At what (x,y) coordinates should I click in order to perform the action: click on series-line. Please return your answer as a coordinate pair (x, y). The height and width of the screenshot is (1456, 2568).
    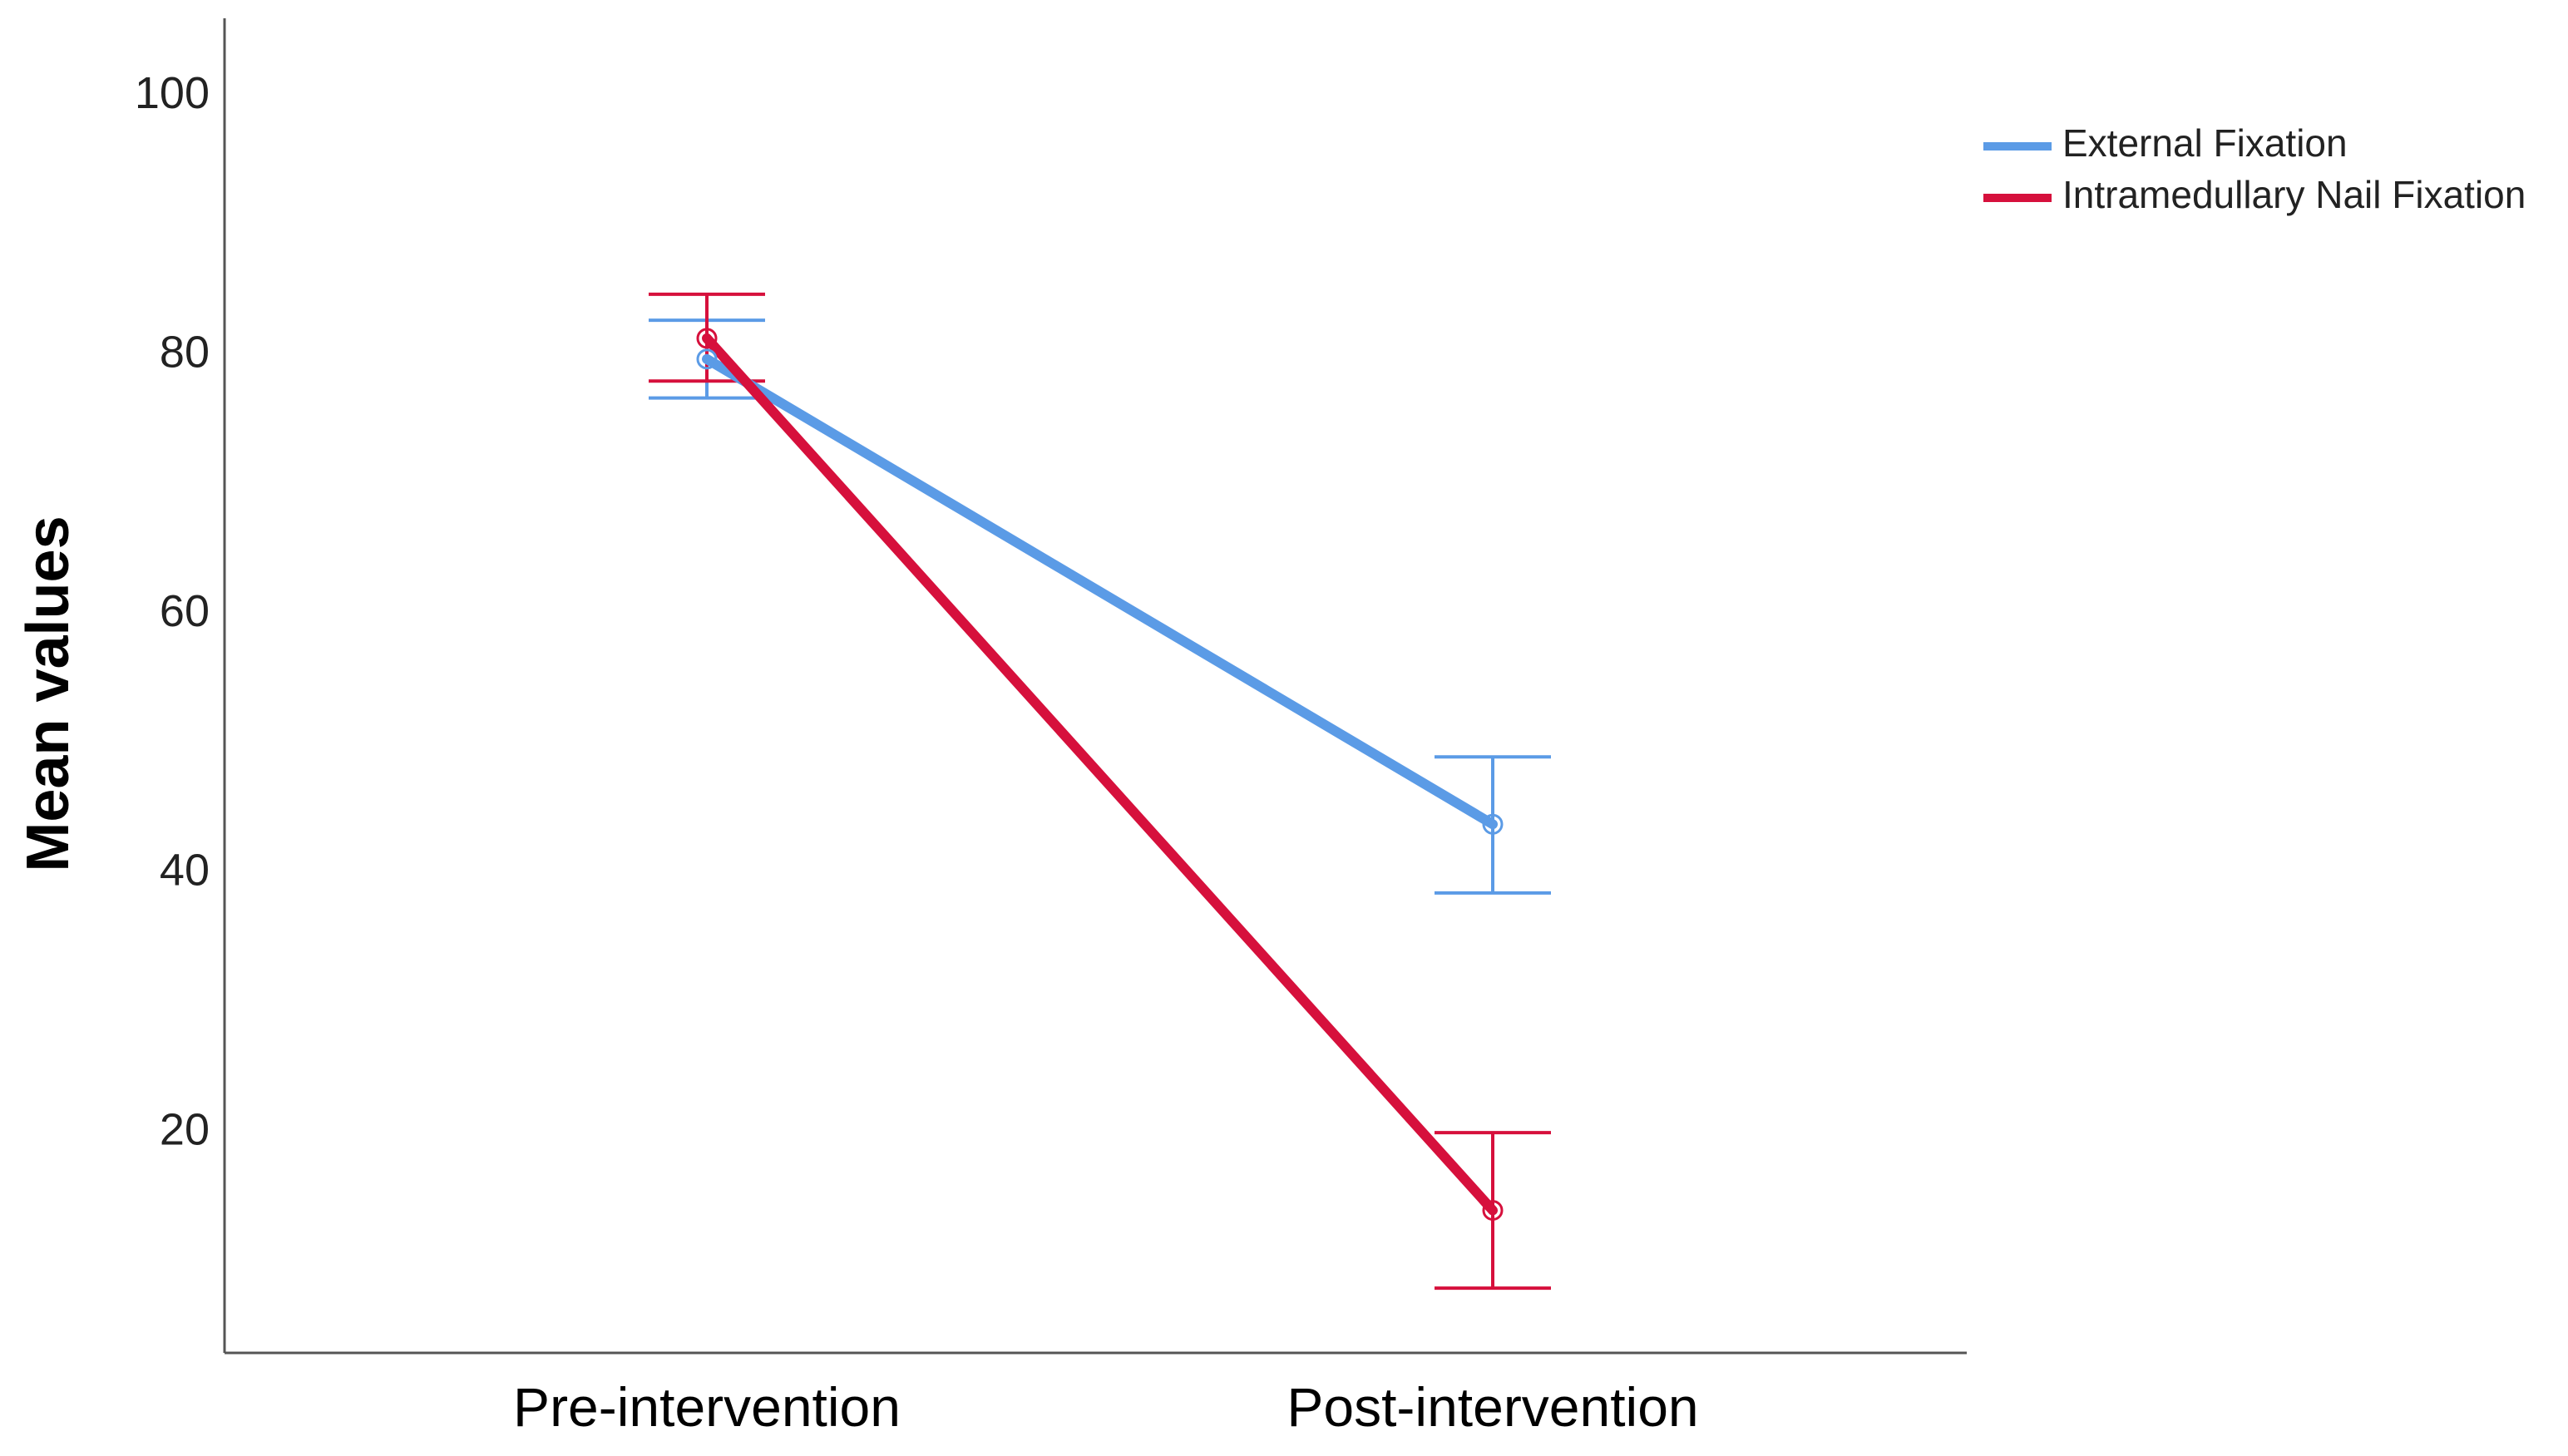
    Looking at the image, I should click on (1100, 591).